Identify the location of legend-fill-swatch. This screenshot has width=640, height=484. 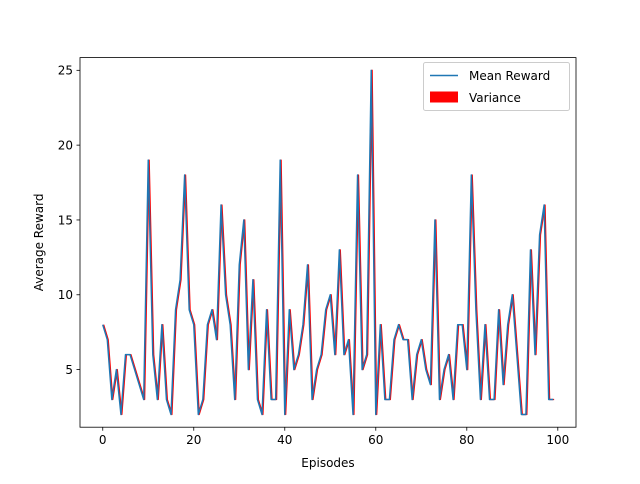
(444, 97).